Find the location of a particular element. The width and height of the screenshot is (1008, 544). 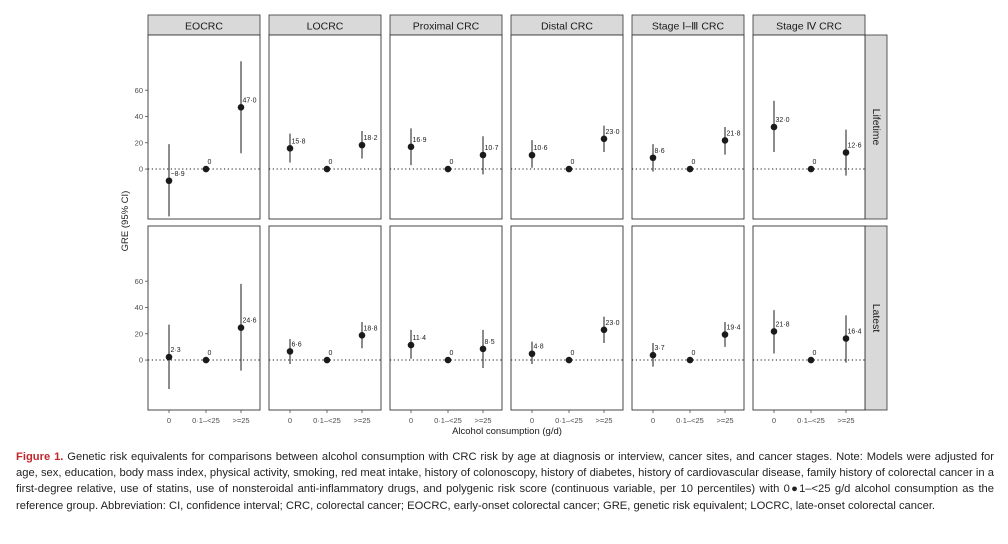

panel-1-5: 21·8 0 16·4 is located at coordinates (809, 318).